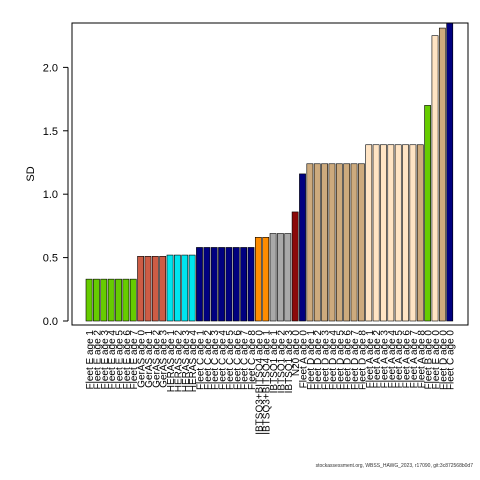 This screenshot has width=480, height=480. Describe the element at coordinates (289, 362) in the screenshot. I see `x-tick-label: IBTSQ1 age 3` at that location.